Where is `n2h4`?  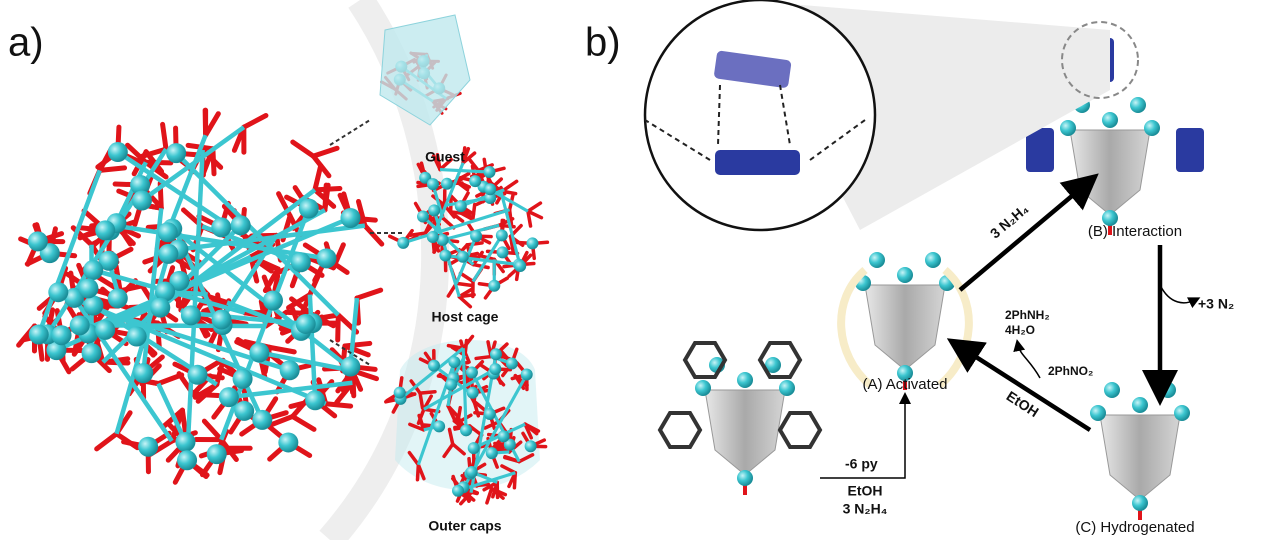 n2h4 is located at coordinates (753, 69).